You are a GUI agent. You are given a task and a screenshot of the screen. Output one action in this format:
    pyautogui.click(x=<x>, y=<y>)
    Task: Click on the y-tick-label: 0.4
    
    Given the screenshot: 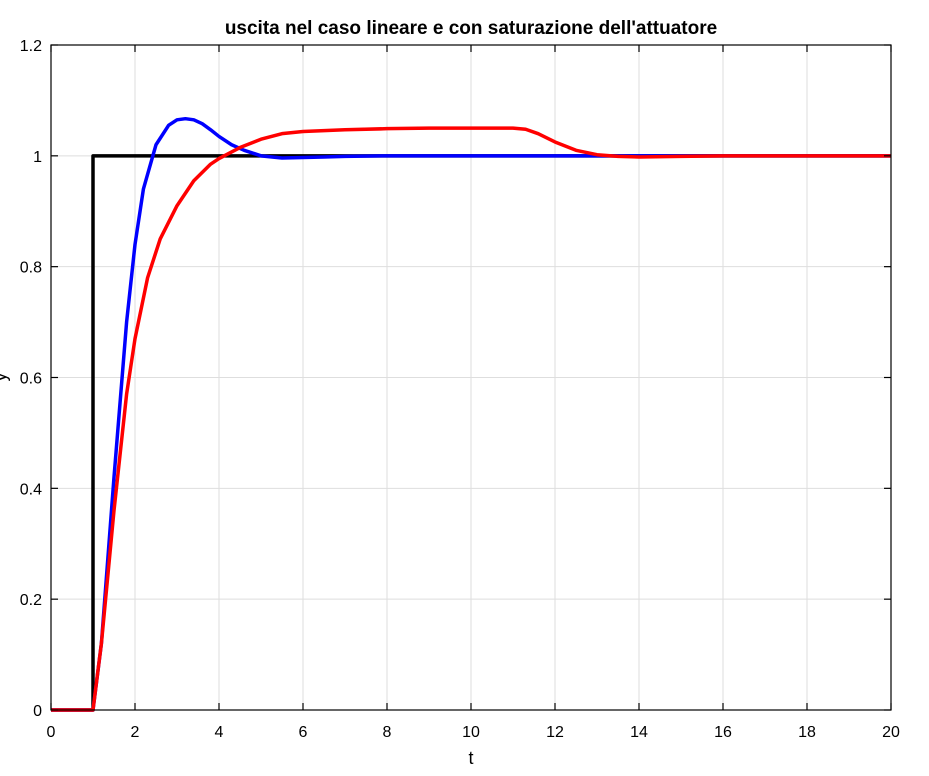 What is the action you would take?
    pyautogui.click(x=31, y=489)
    